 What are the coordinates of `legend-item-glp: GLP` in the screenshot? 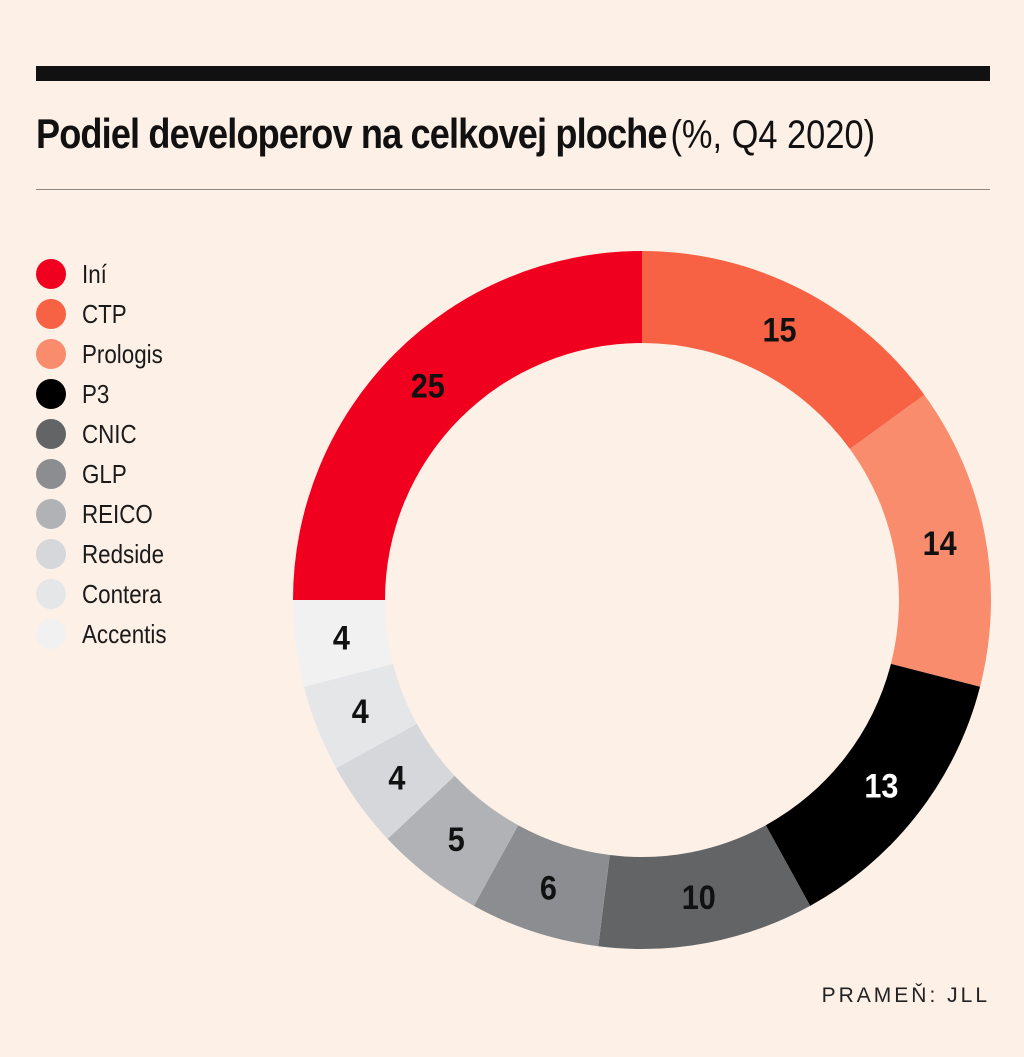 It's located at (108, 474).